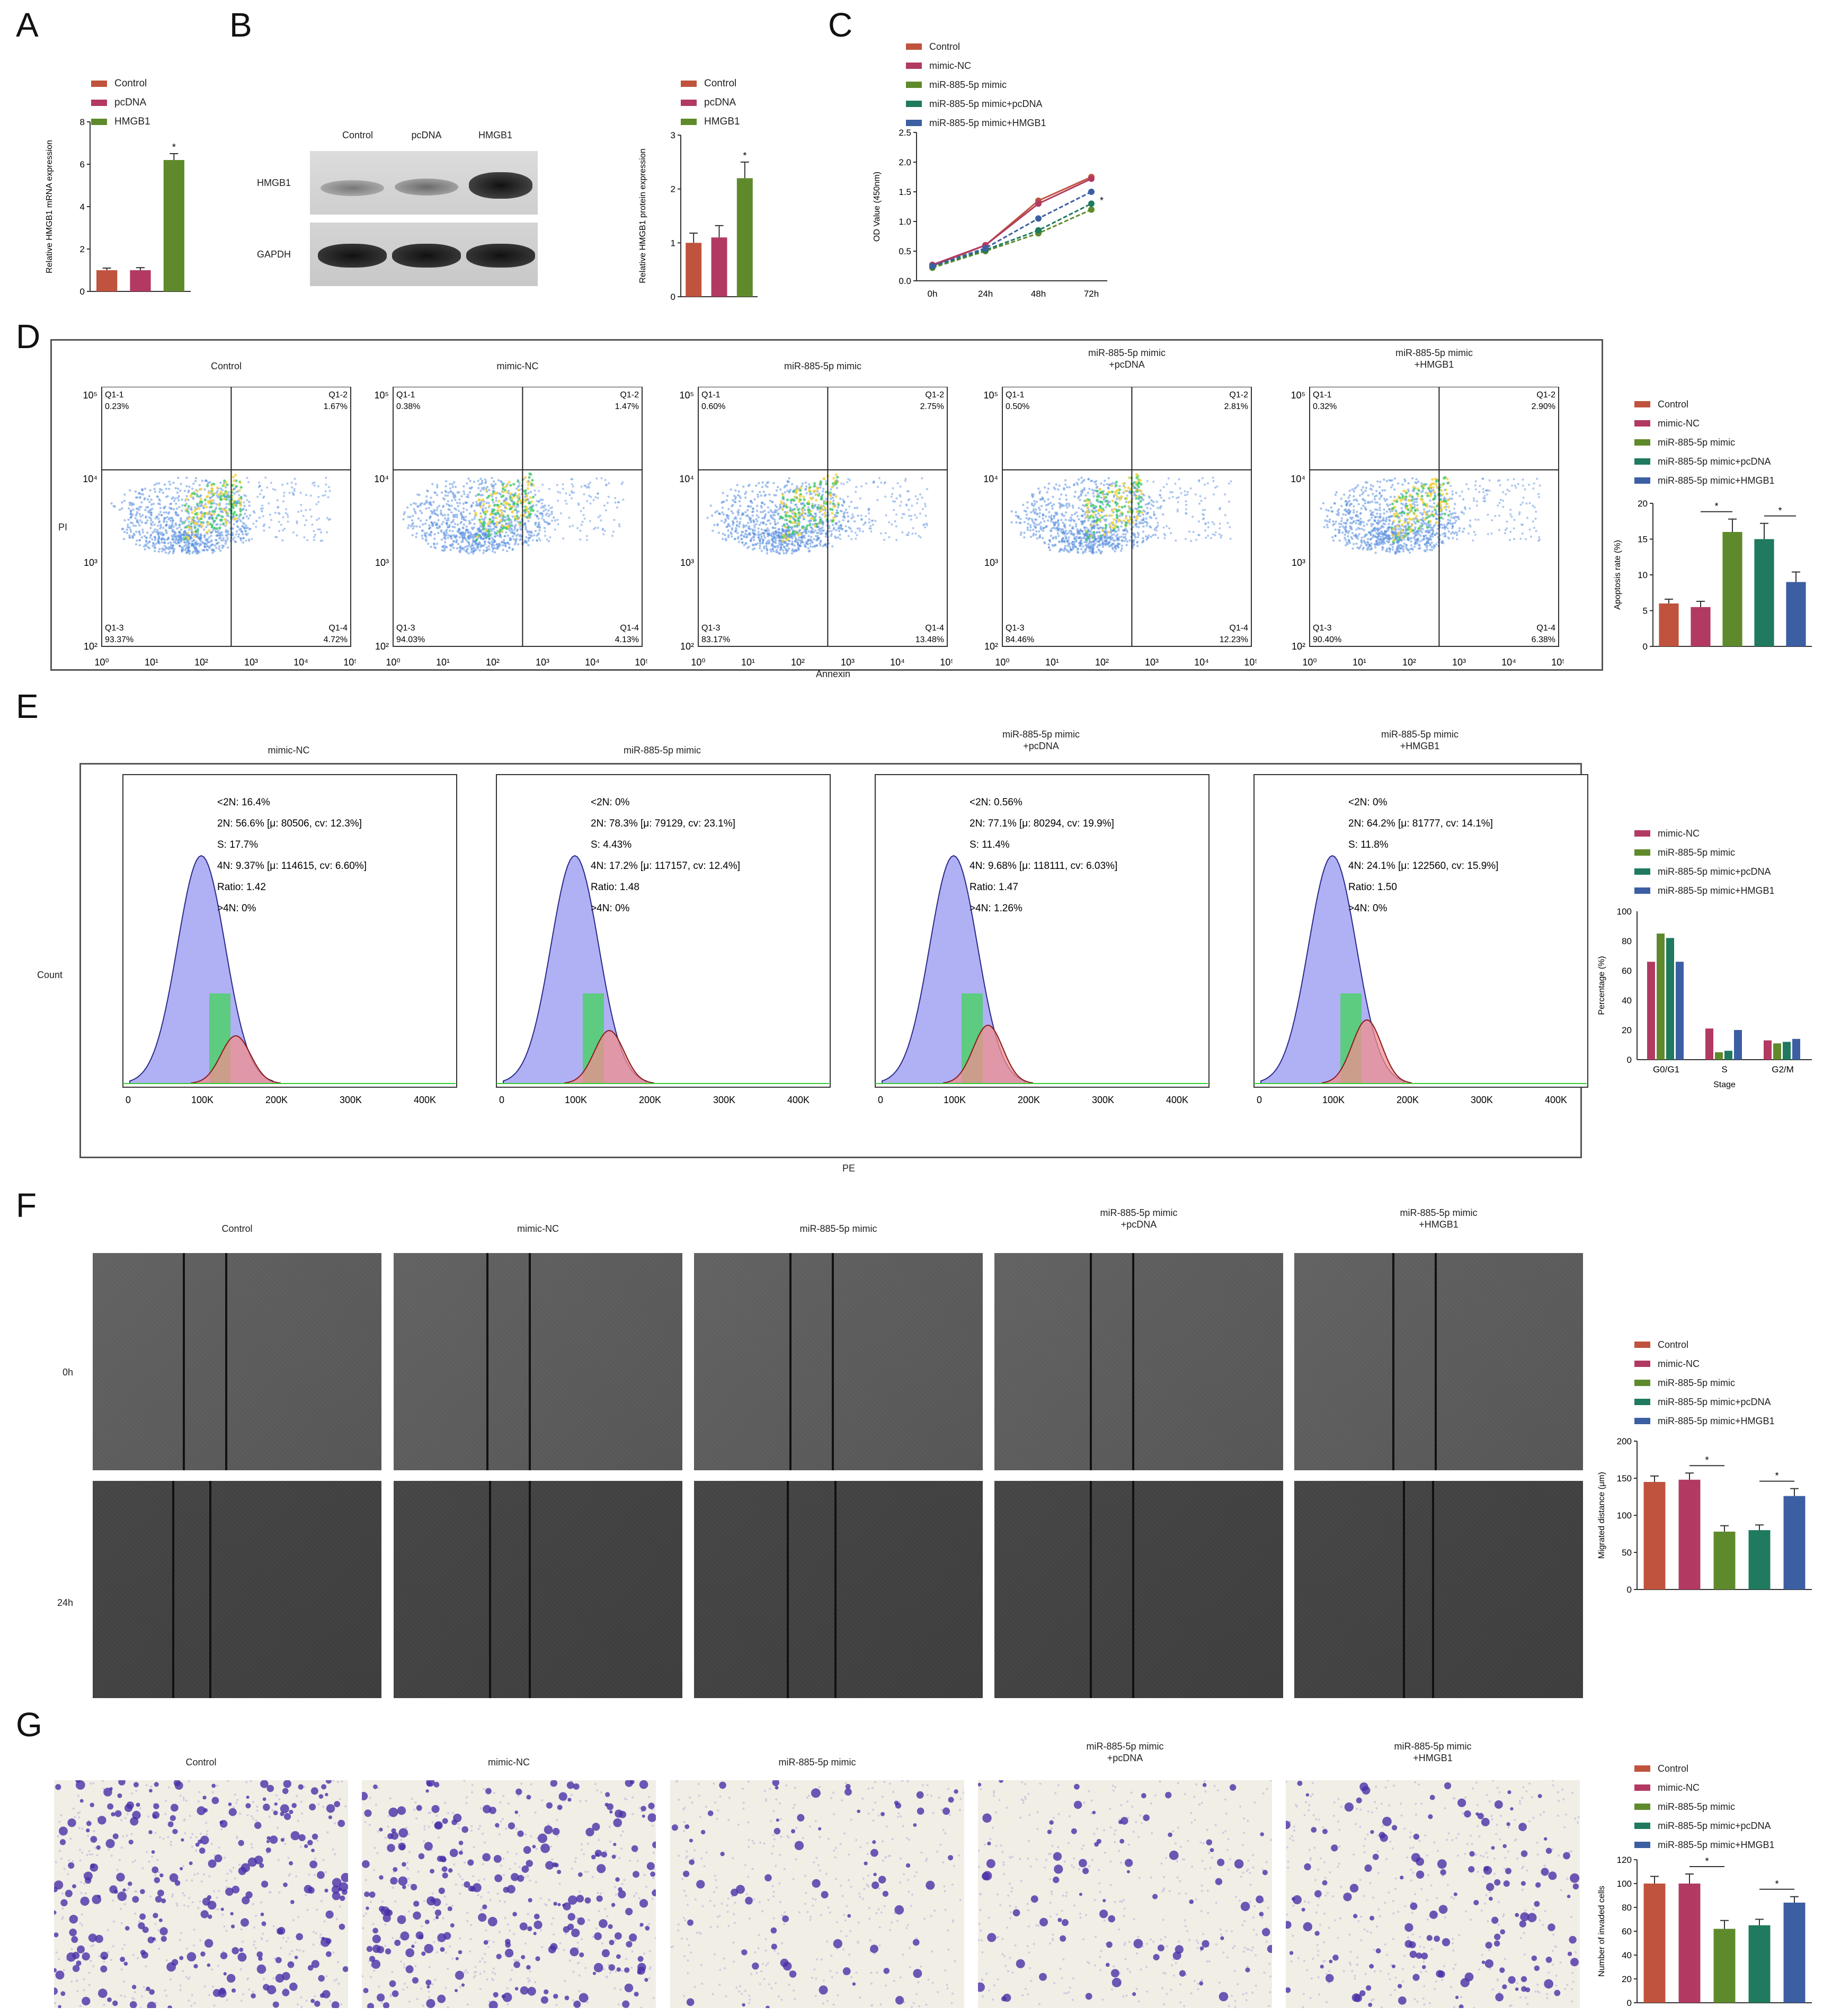 This screenshot has height=2016, width=1832. Describe the element at coordinates (823, 517) in the screenshot. I see `plot-frame` at that location.